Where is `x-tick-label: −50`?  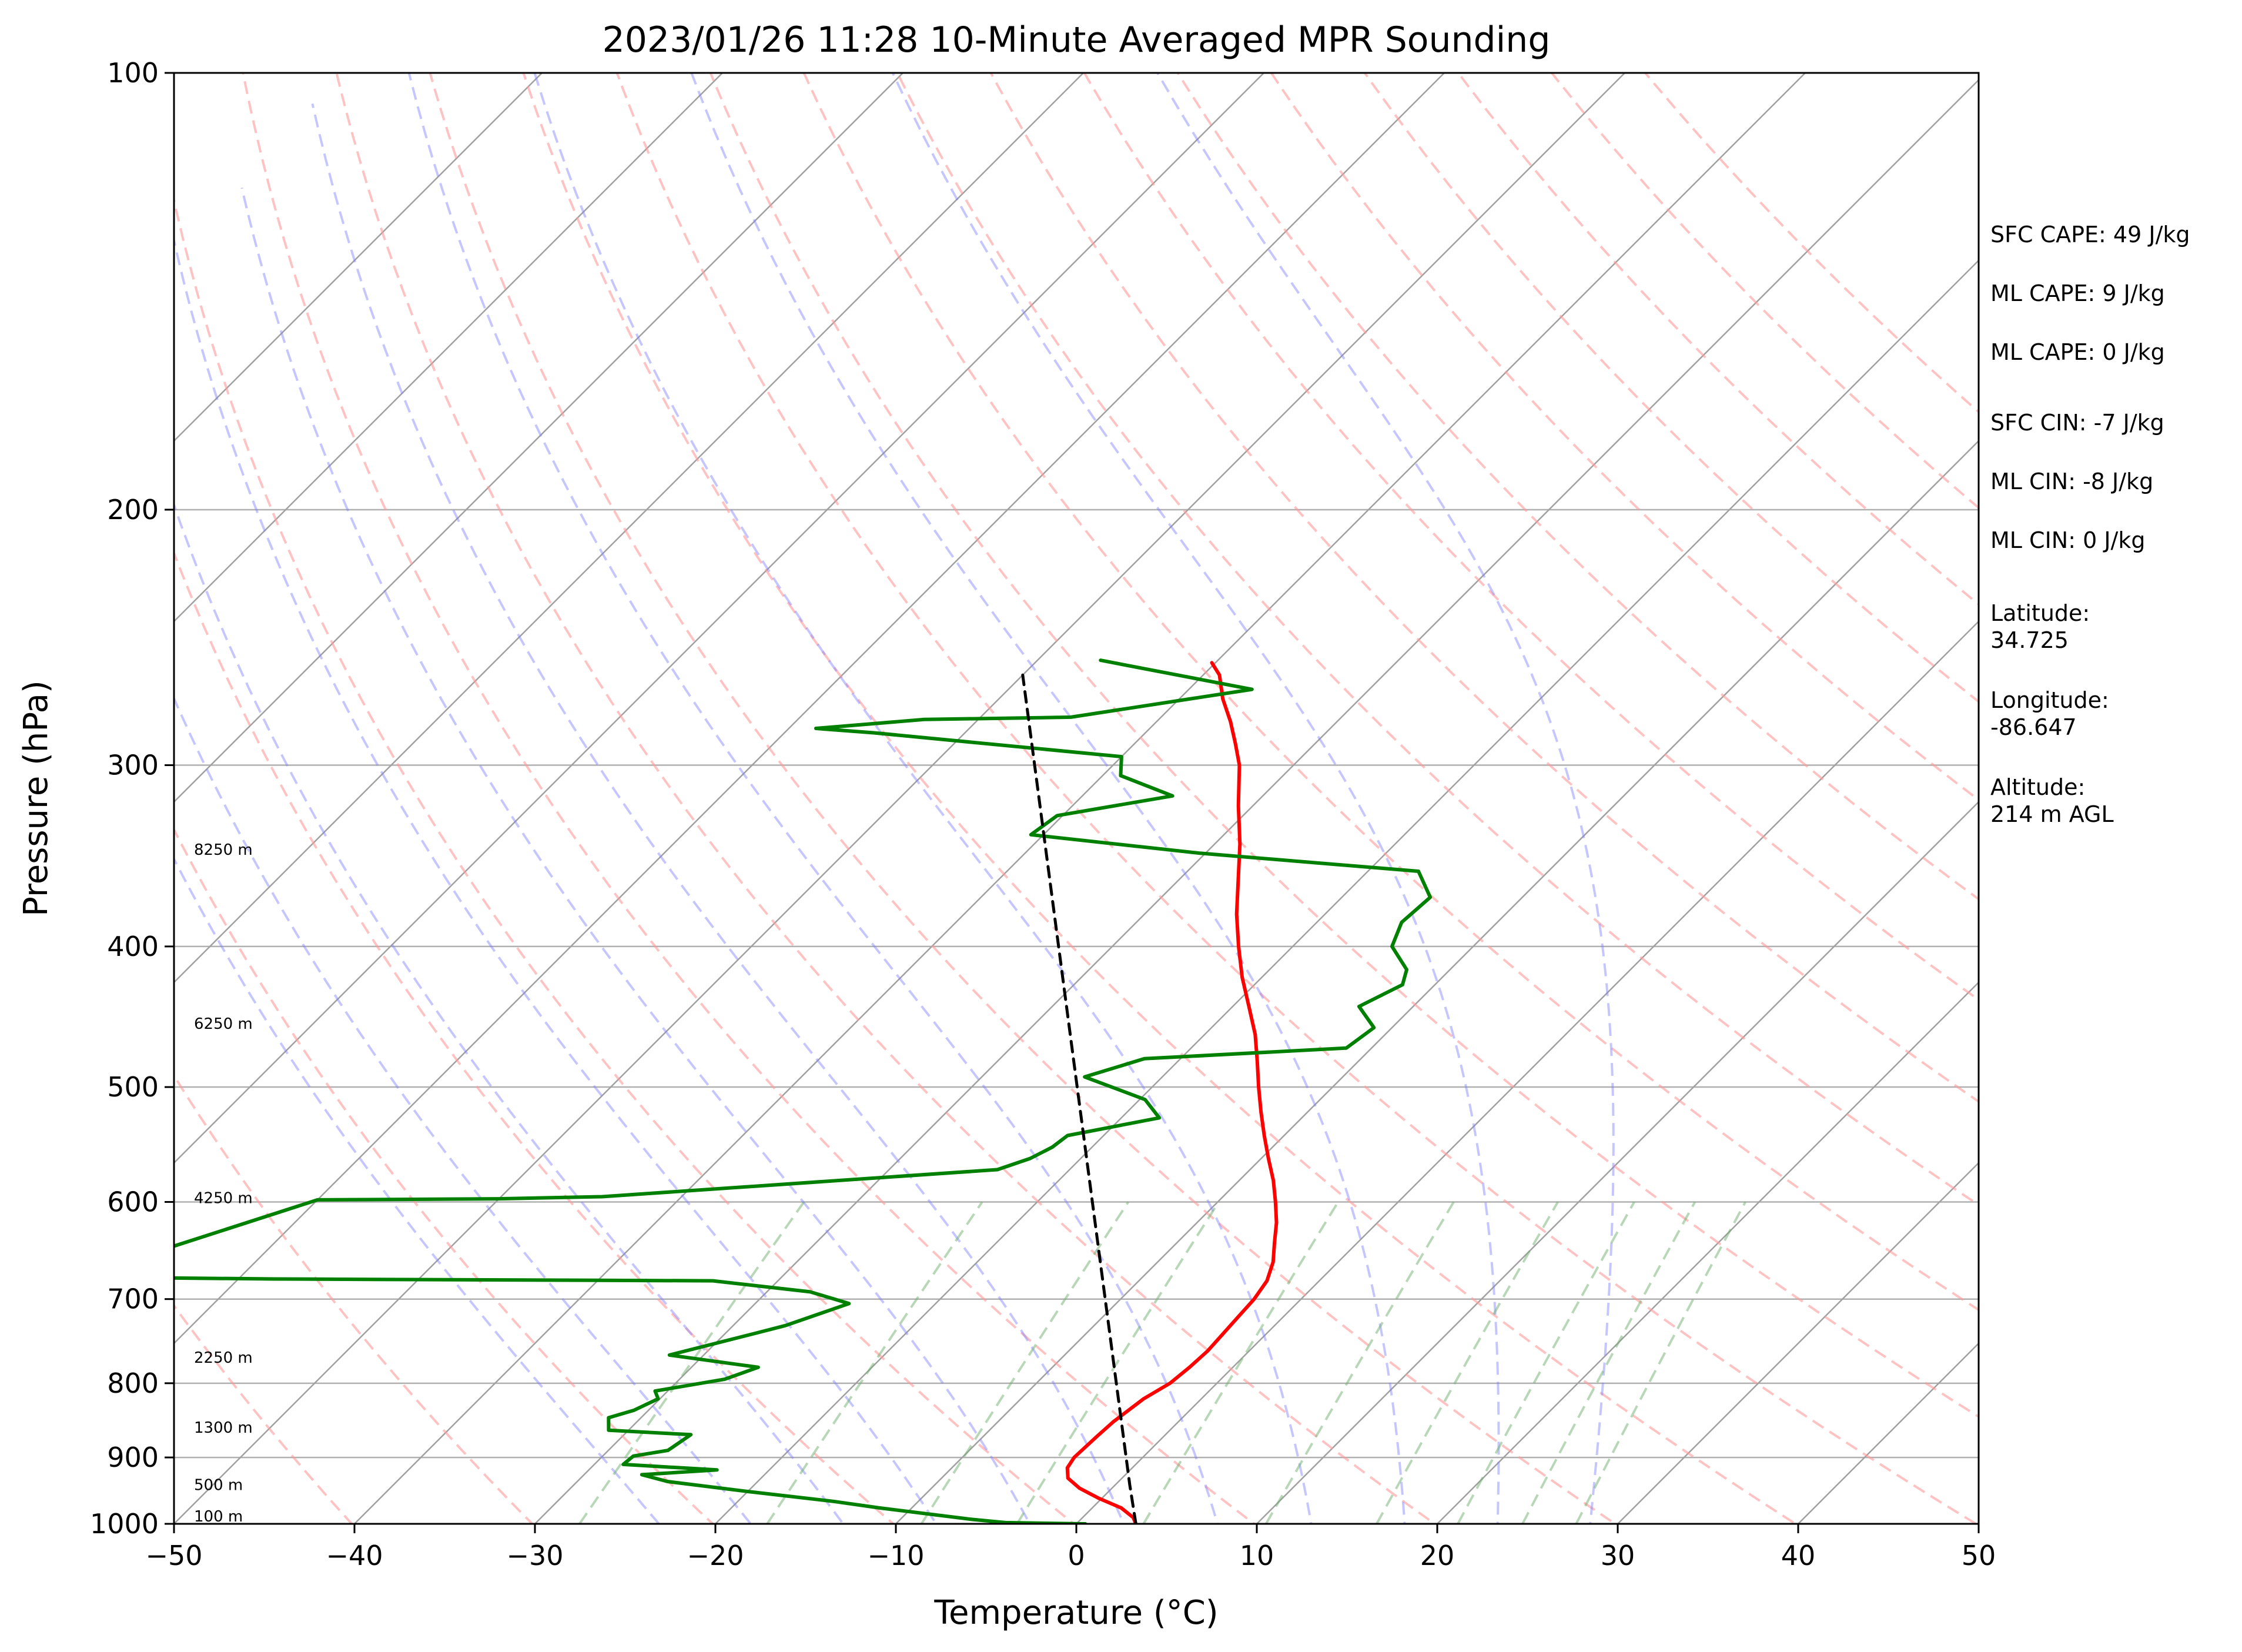 x-tick-label: −50 is located at coordinates (174, 1556).